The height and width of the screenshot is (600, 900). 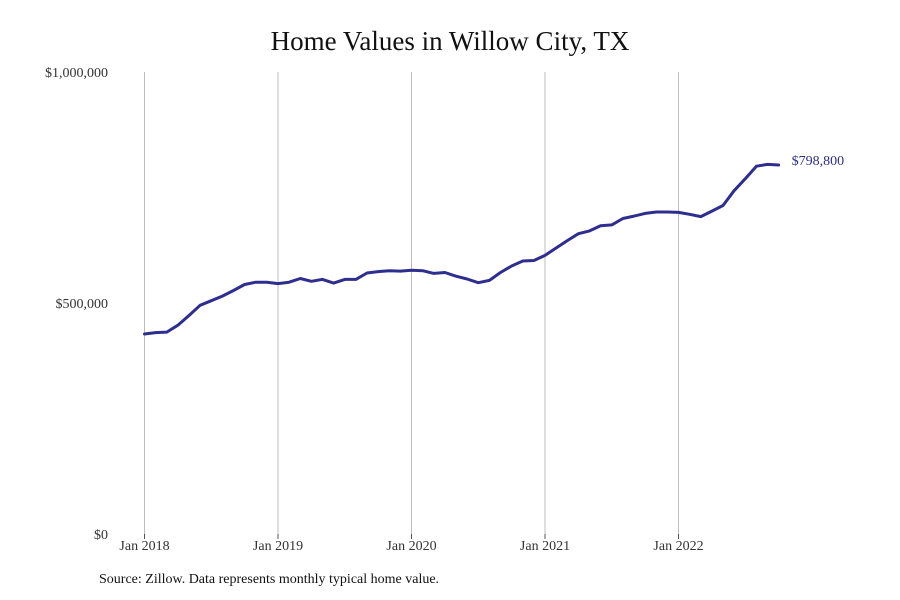 What do you see at coordinates (144, 546) in the screenshot?
I see `x-tick-label: Jan 2018` at bounding box center [144, 546].